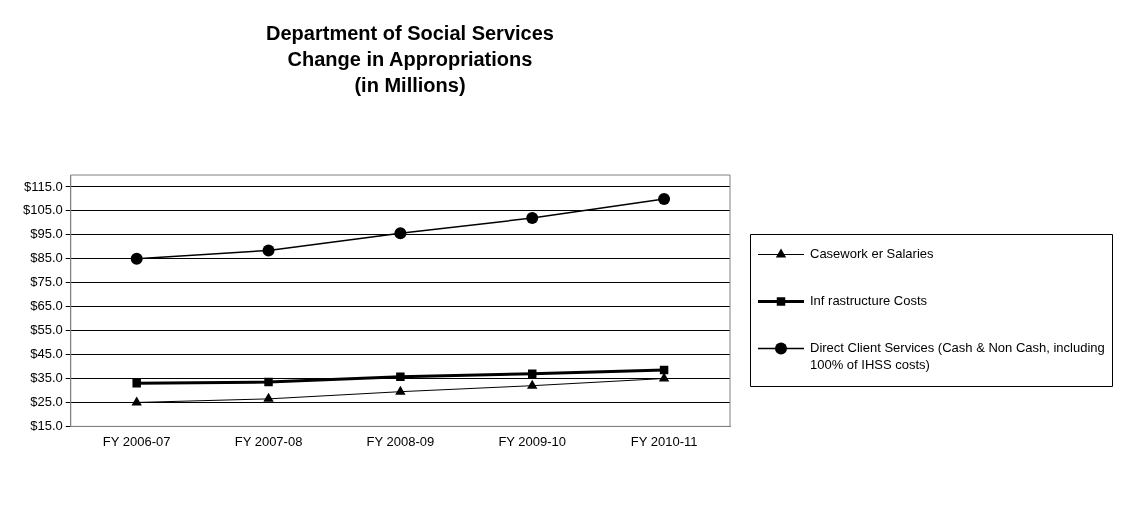  Describe the element at coordinates (43, 186) in the screenshot. I see `y-tick-label: $115.0` at that location.